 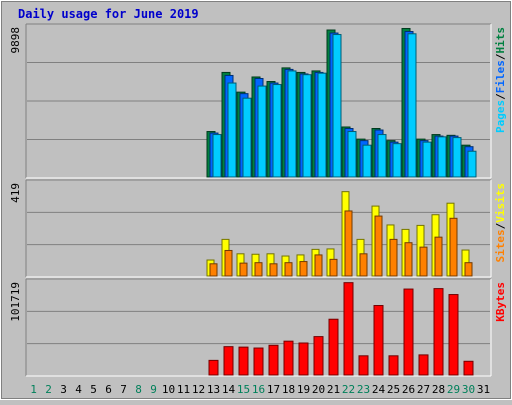 What do you see at coordinates (379, 389) in the screenshot?
I see `x-tick-label: 24` at bounding box center [379, 389].